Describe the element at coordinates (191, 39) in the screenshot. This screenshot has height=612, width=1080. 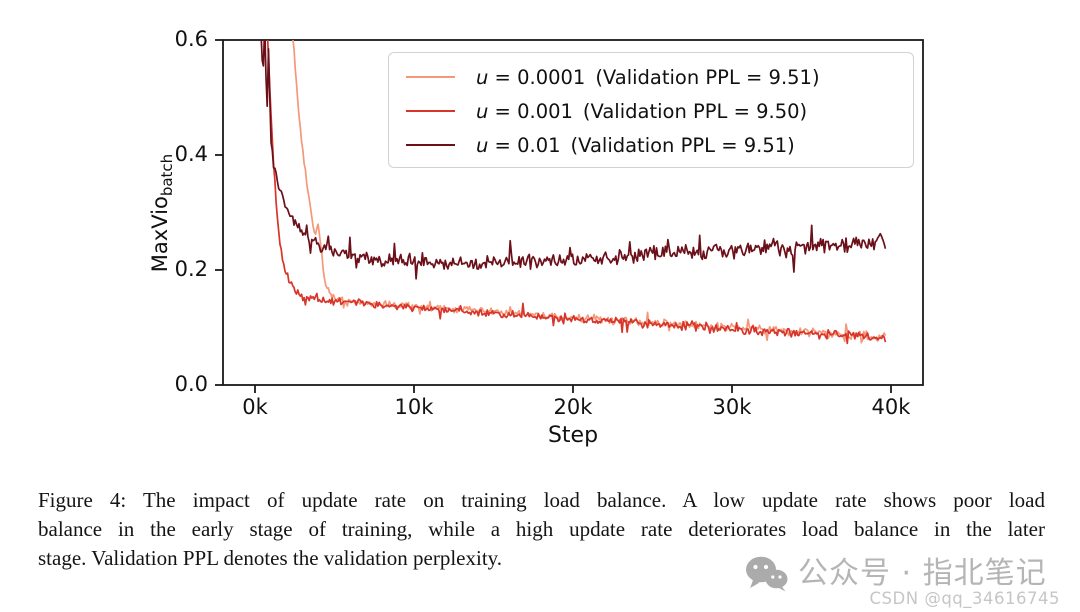
I see `y-tick-label-0.6: 0.6` at that location.